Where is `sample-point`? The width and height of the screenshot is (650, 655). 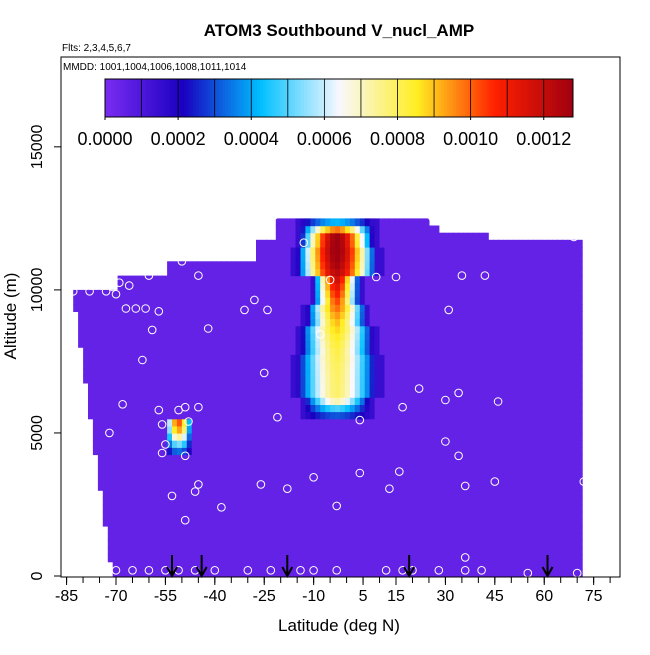
sample-point is located at coordinates (574, 237).